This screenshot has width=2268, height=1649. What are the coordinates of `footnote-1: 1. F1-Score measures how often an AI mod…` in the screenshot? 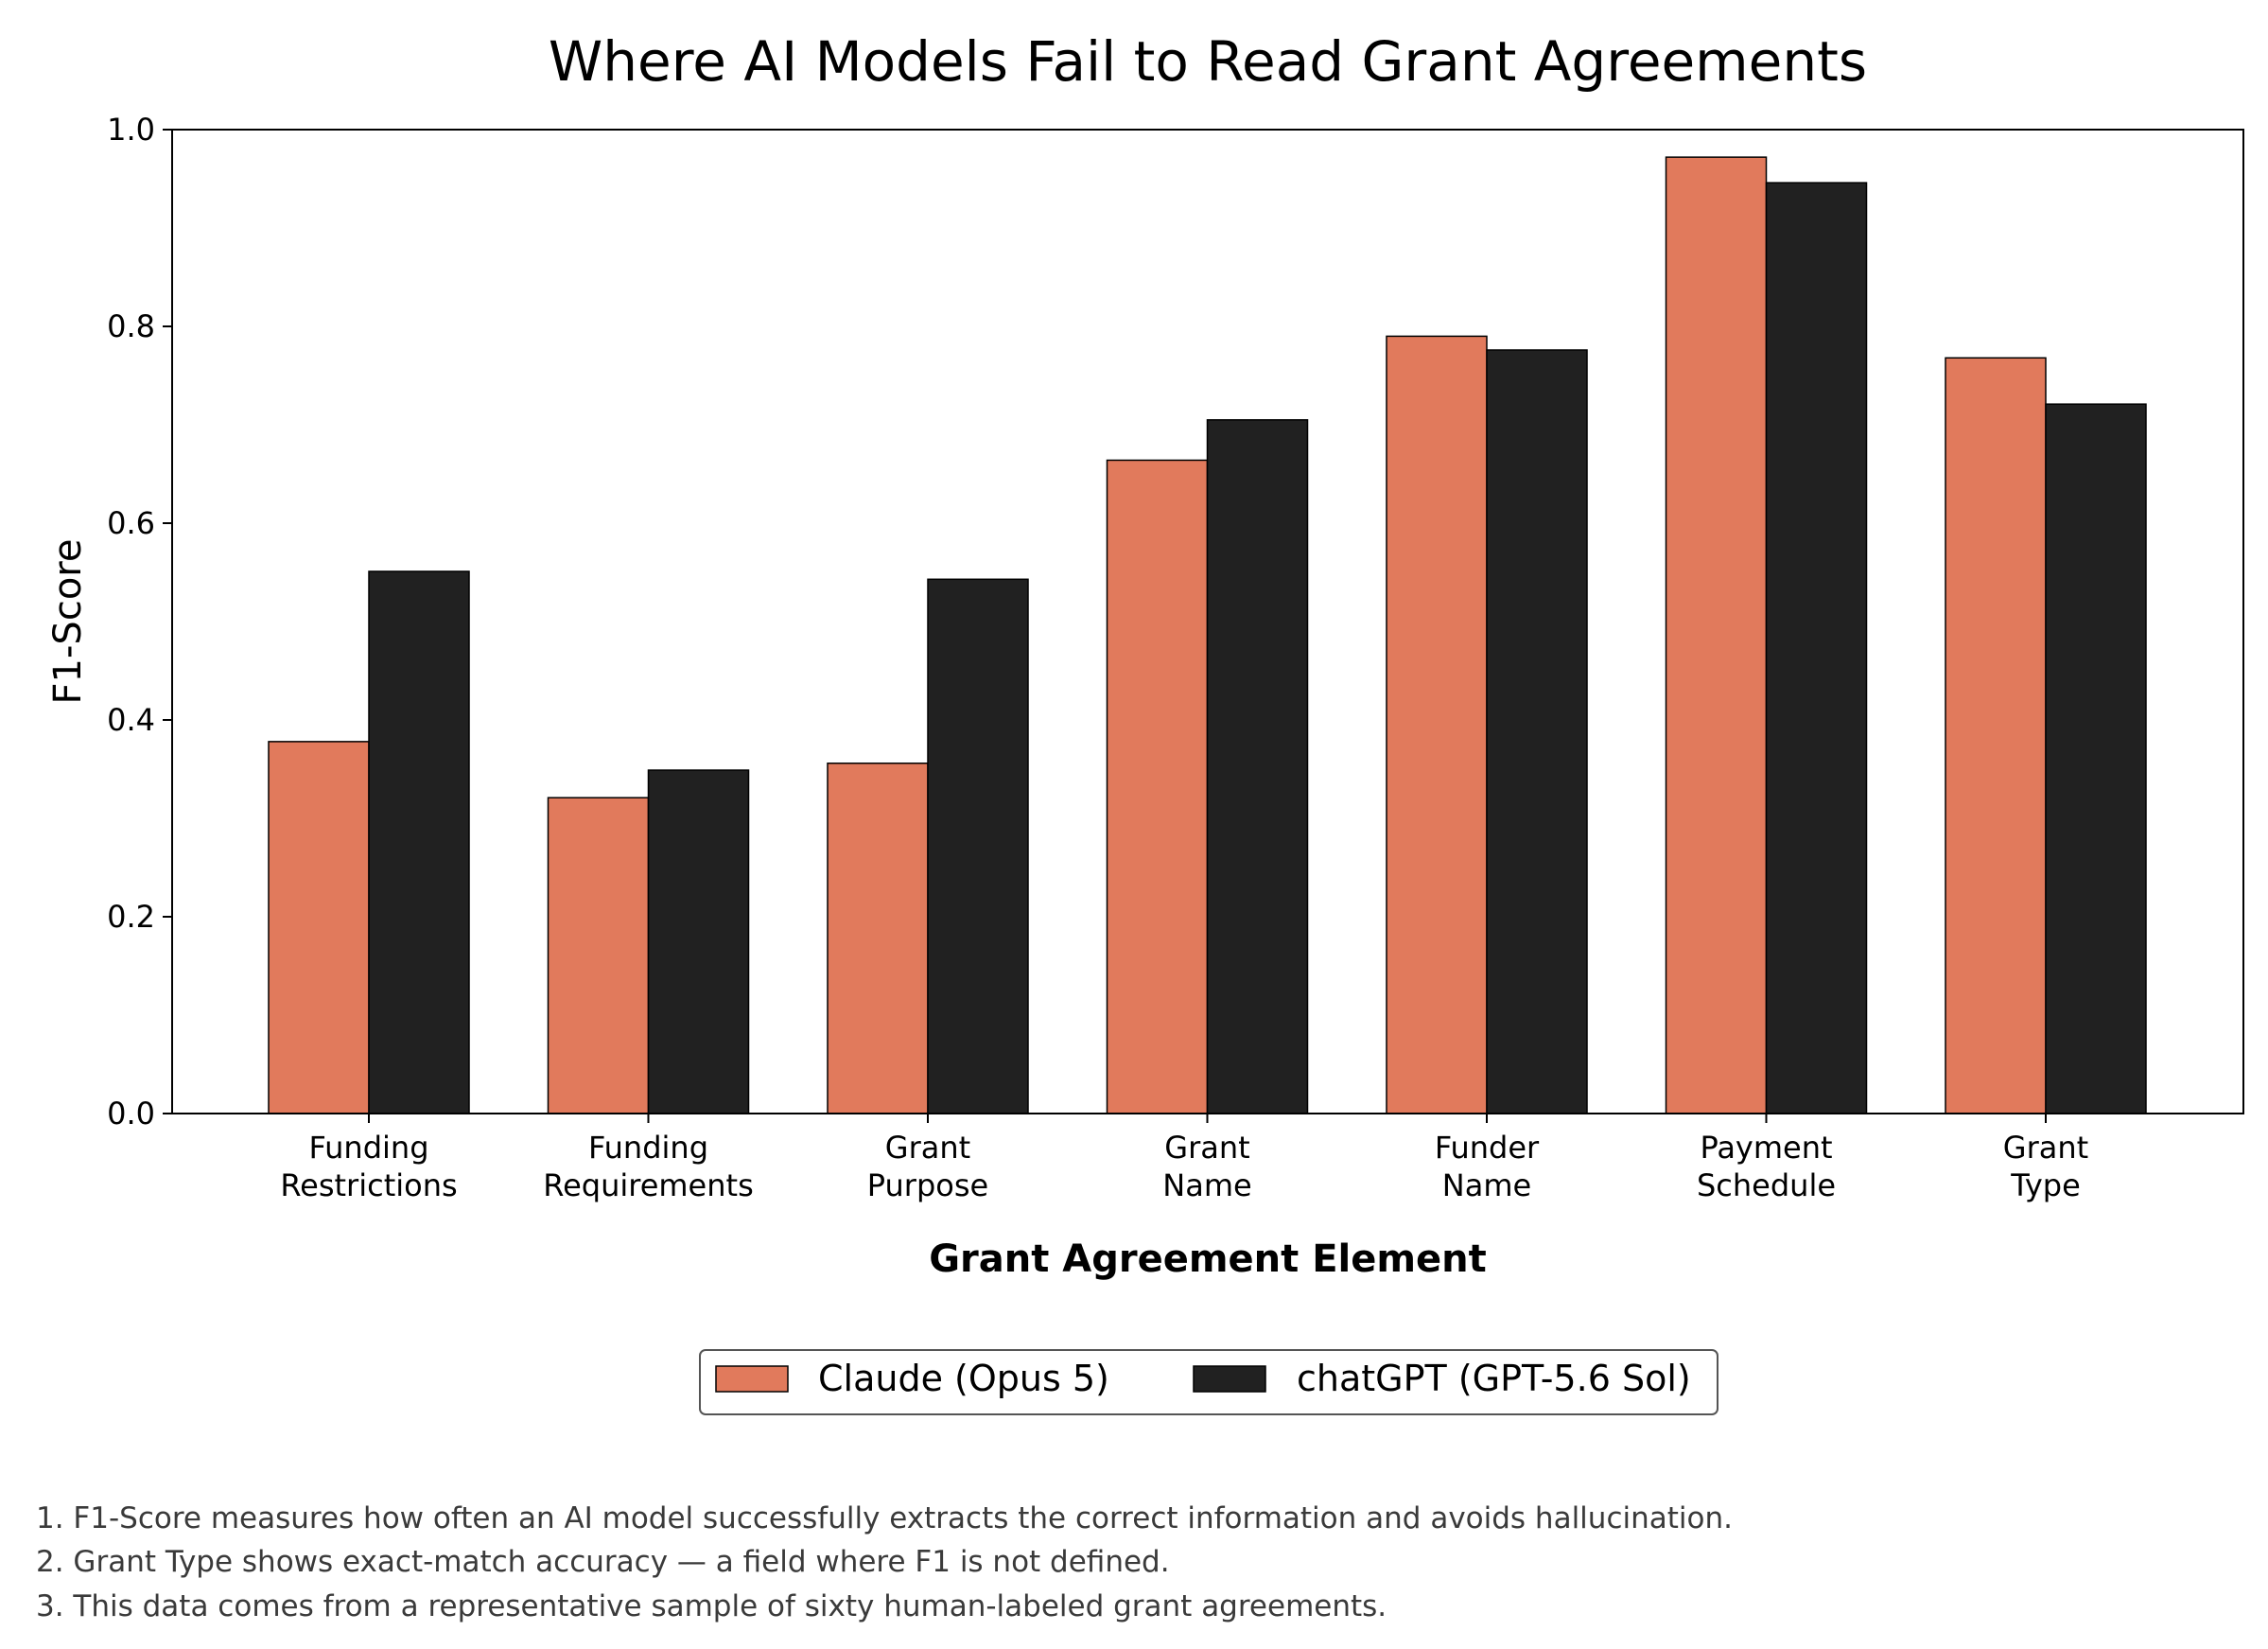 It's located at (884, 1518).